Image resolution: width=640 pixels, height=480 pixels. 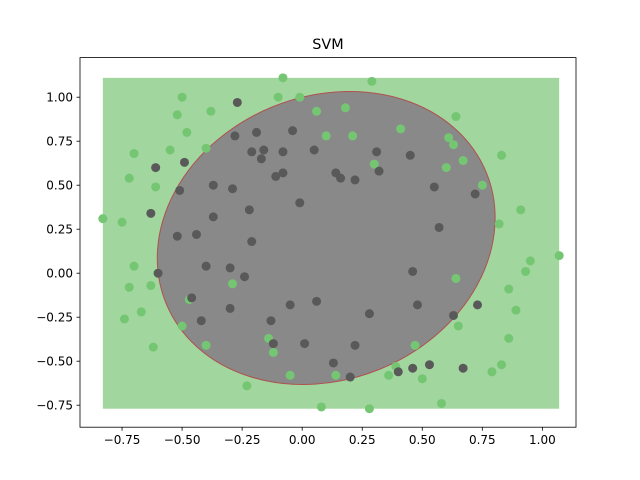 What do you see at coordinates (54, 362) in the screenshot?
I see `y-tick-label: −0.50` at bounding box center [54, 362].